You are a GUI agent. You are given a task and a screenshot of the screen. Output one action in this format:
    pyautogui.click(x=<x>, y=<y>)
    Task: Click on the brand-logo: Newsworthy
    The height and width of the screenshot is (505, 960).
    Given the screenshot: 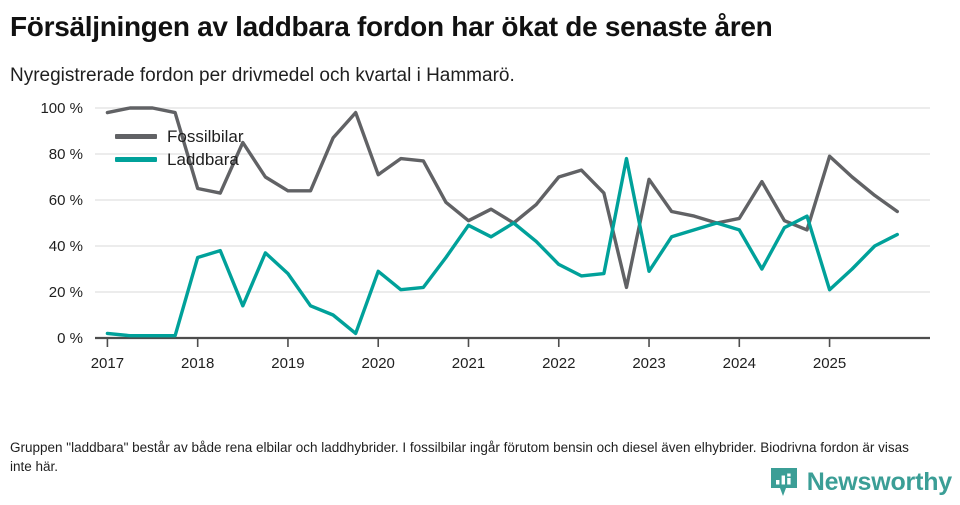 What is the action you would take?
    pyautogui.click(x=860, y=482)
    